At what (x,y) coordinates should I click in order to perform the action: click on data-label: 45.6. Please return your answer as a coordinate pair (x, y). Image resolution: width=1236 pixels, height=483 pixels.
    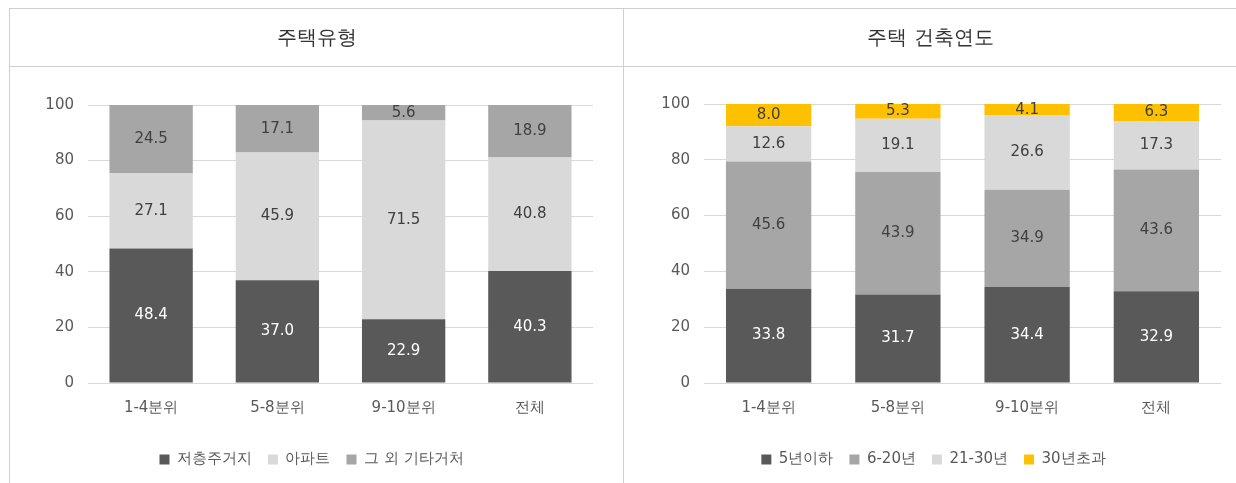
    Looking at the image, I should click on (768, 223).